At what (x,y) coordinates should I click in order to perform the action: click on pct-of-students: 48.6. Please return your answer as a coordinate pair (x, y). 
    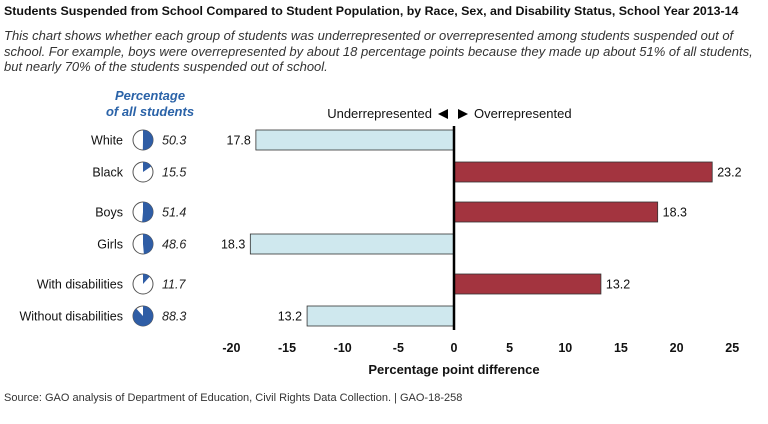
    Looking at the image, I should click on (174, 245).